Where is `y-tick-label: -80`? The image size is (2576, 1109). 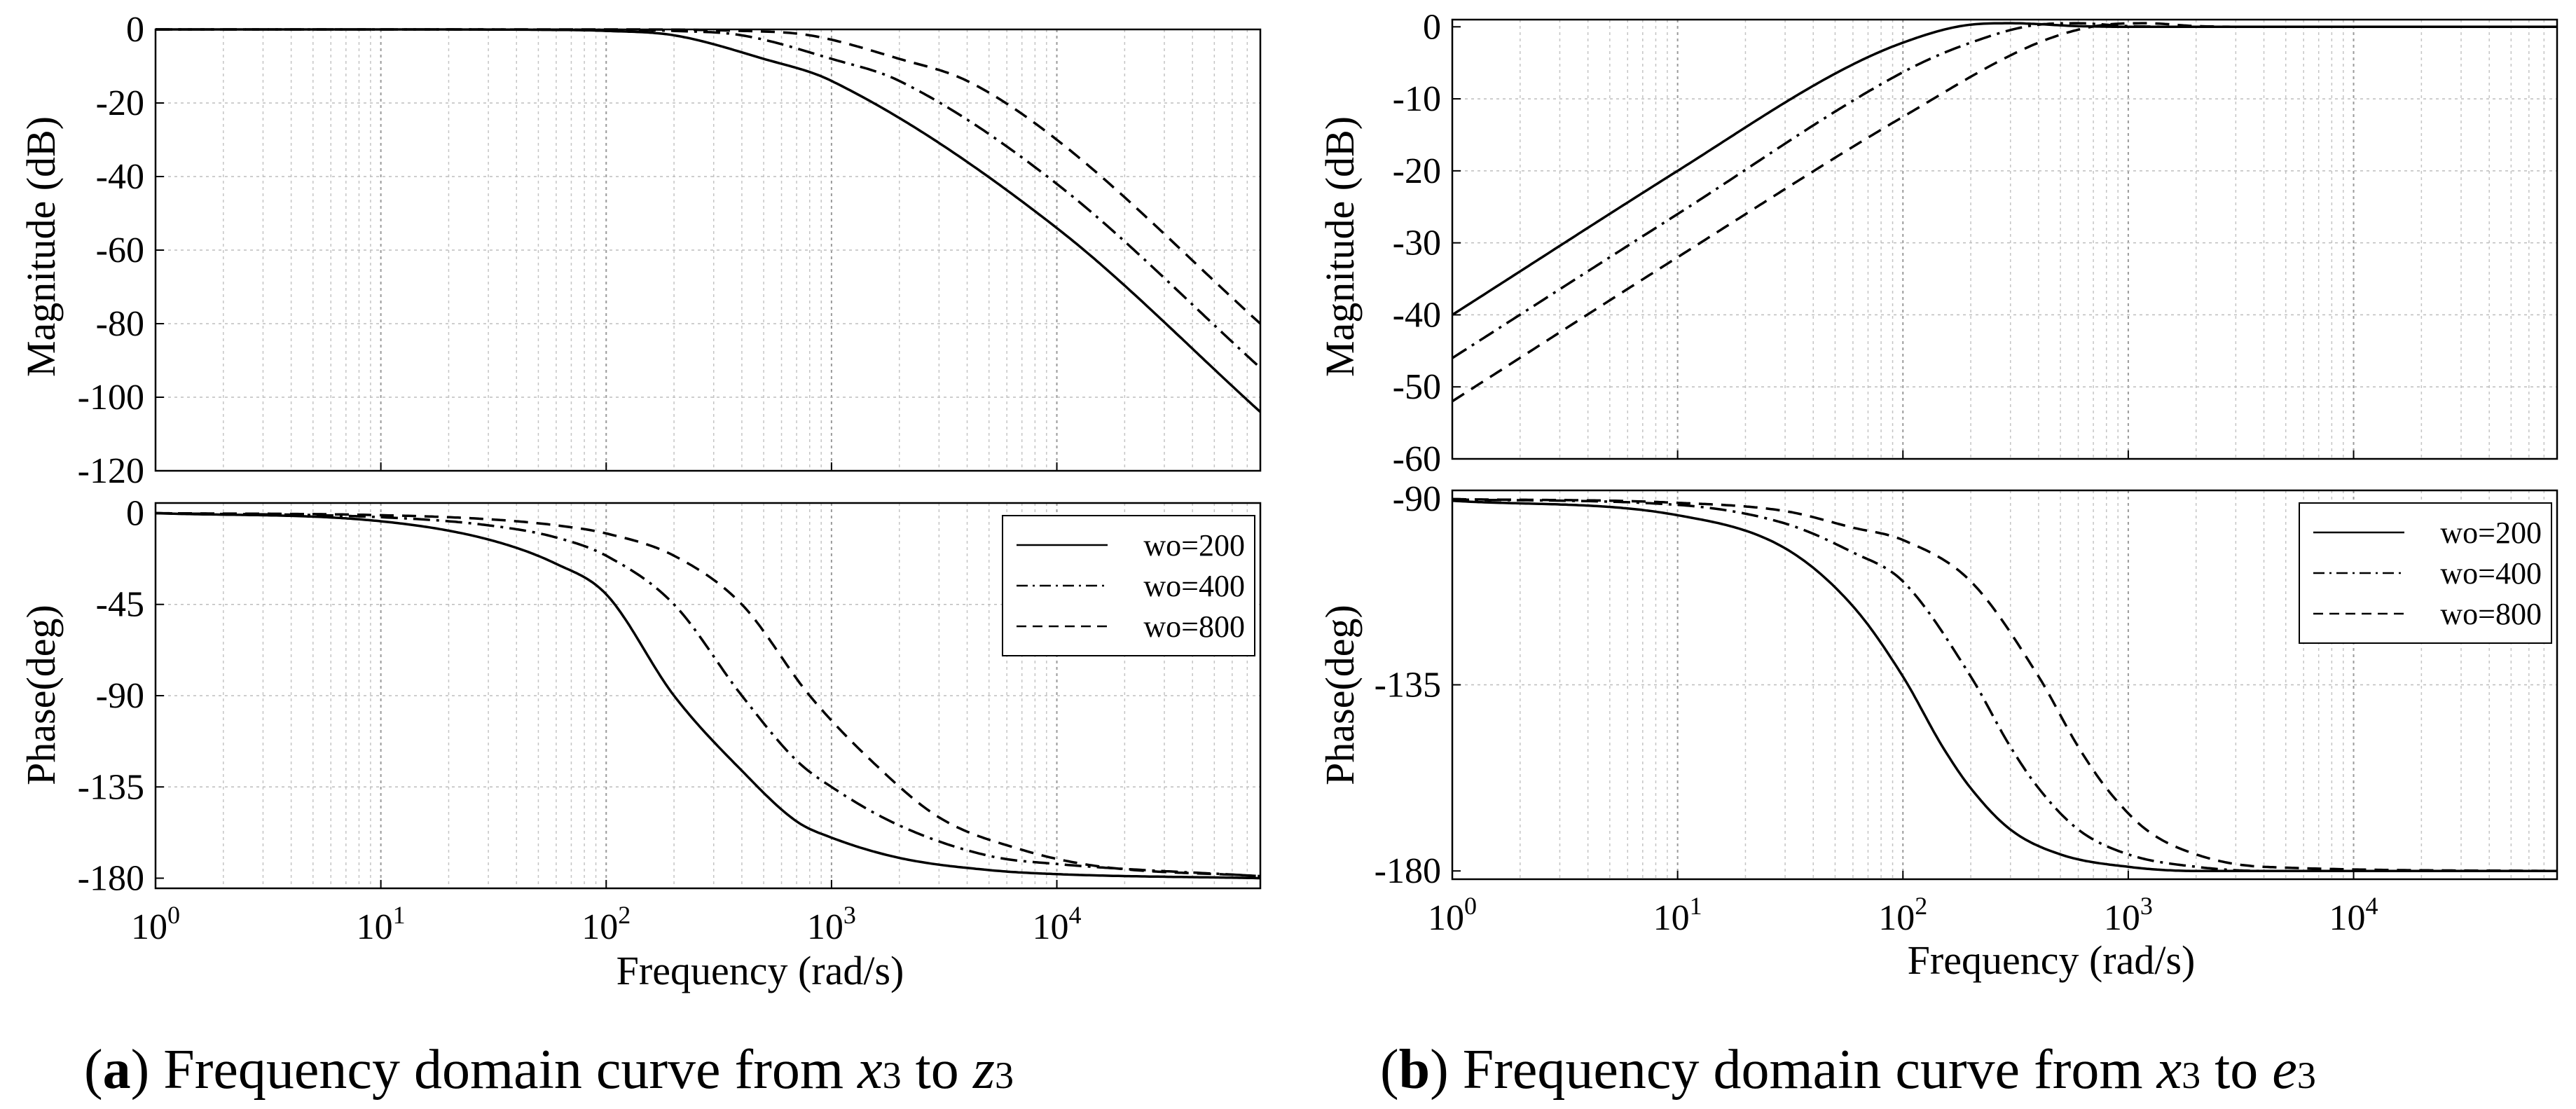
y-tick-label: -80 is located at coordinates (120, 324).